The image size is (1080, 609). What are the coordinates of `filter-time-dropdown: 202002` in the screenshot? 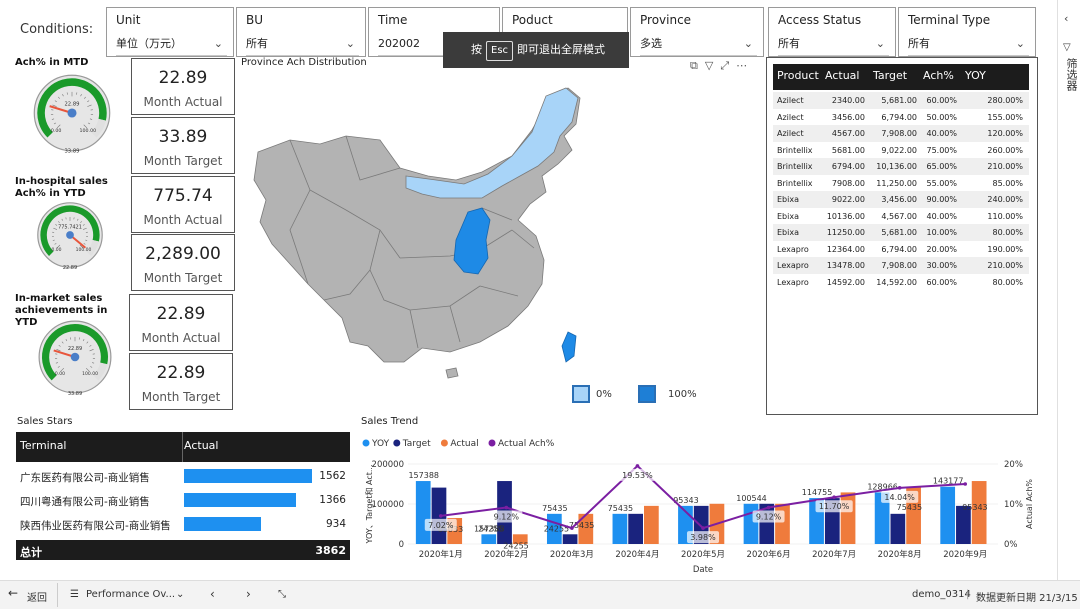 It's located at (435, 45).